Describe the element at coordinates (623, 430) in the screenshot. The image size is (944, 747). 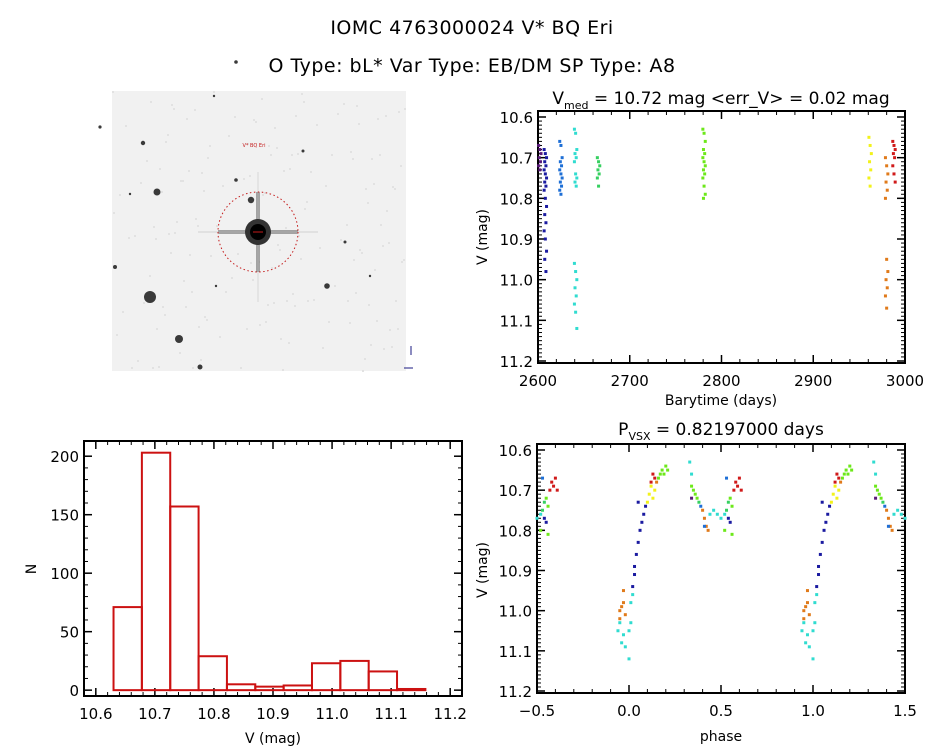
I see `phase-title-main: P` at that location.